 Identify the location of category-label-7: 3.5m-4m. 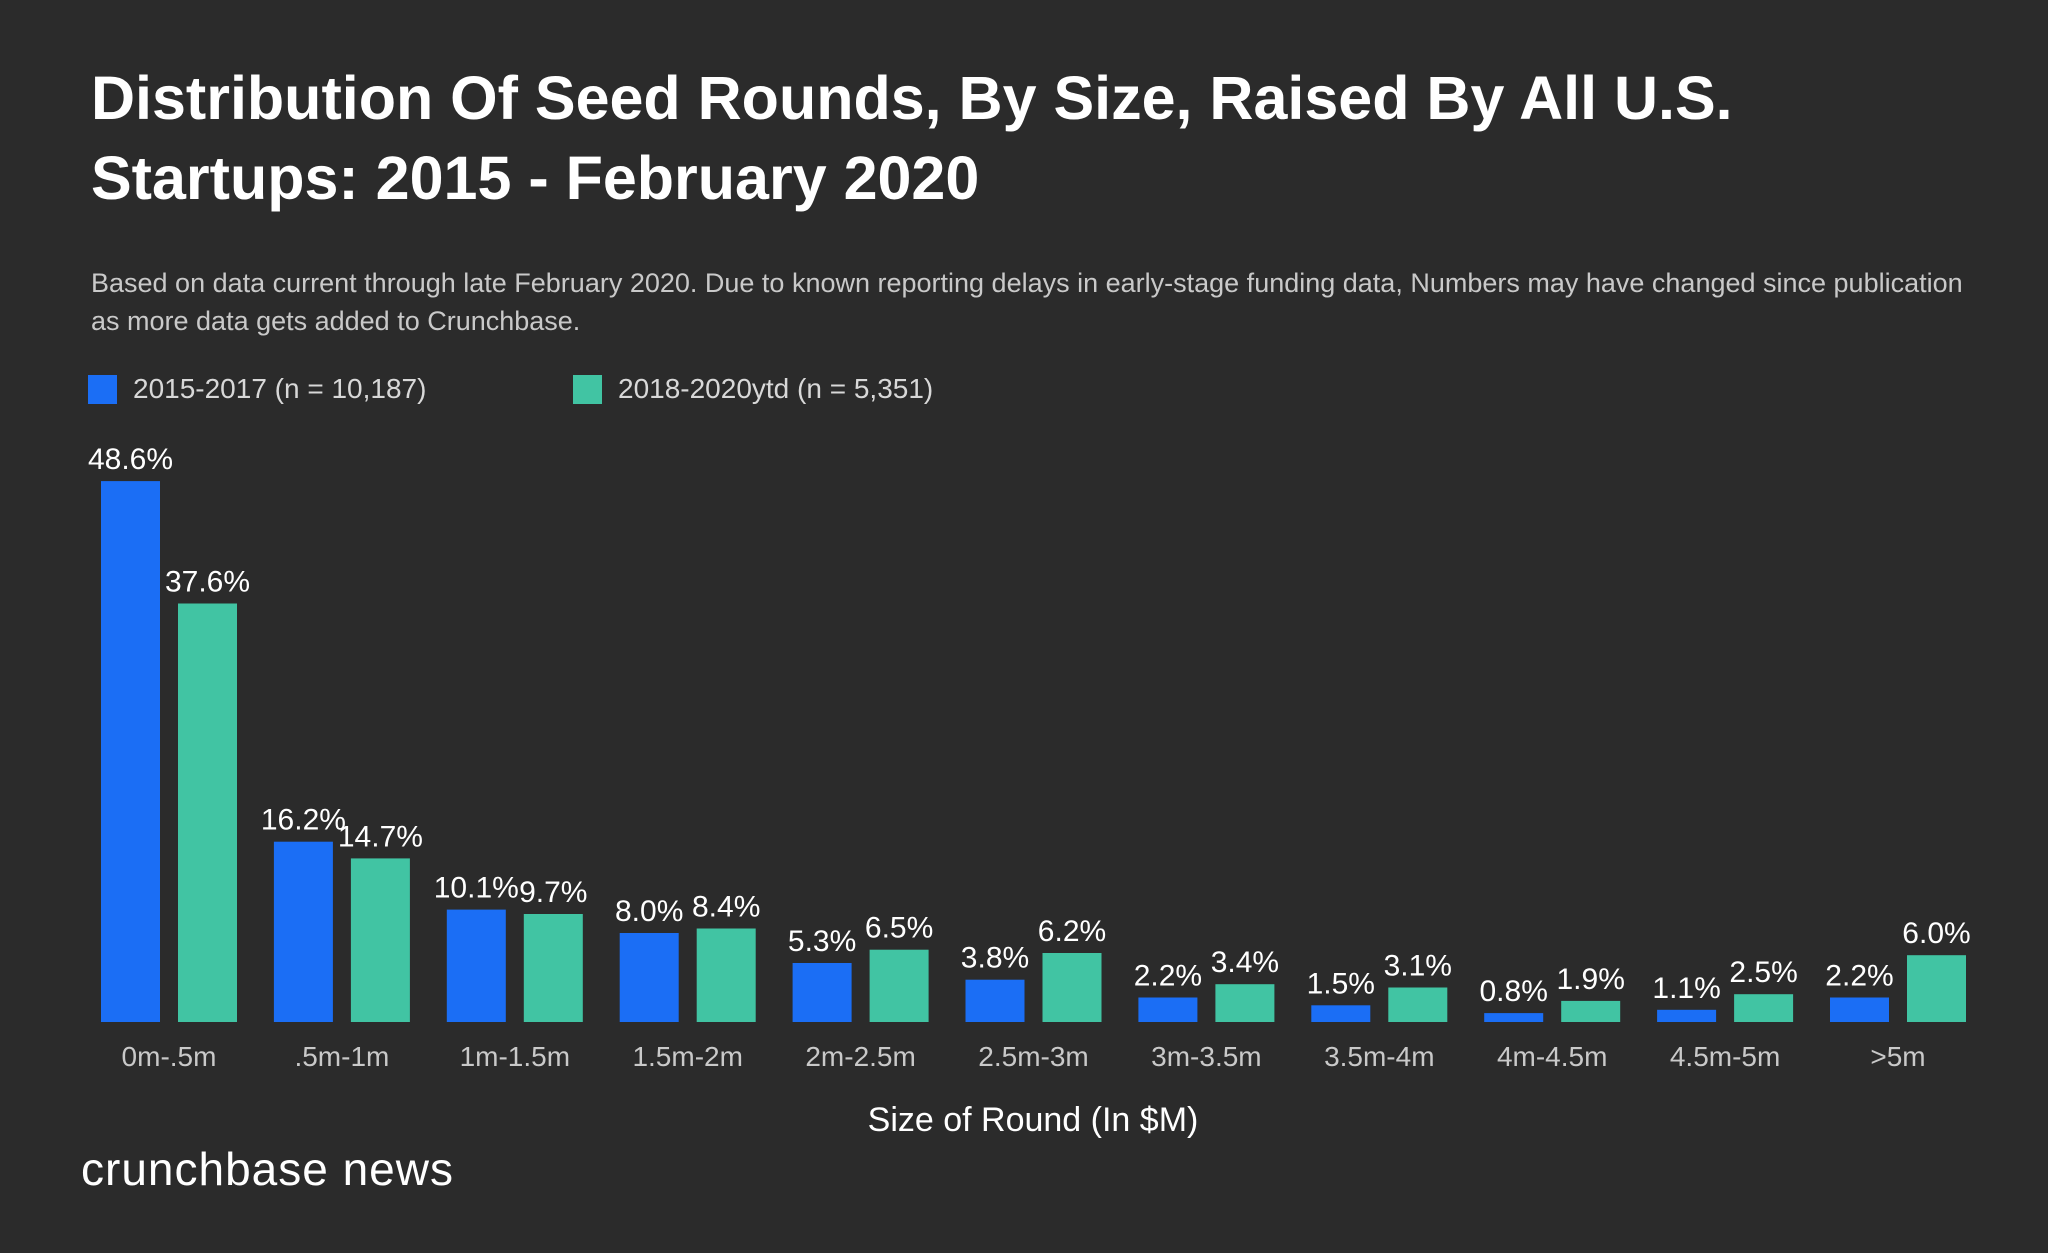
(1379, 1056).